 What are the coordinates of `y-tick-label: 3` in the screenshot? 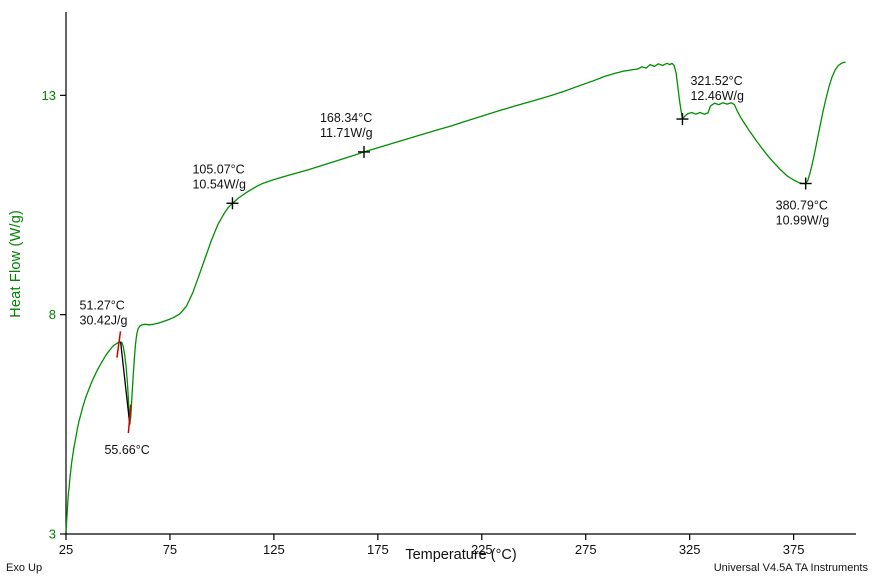 It's located at (52, 534).